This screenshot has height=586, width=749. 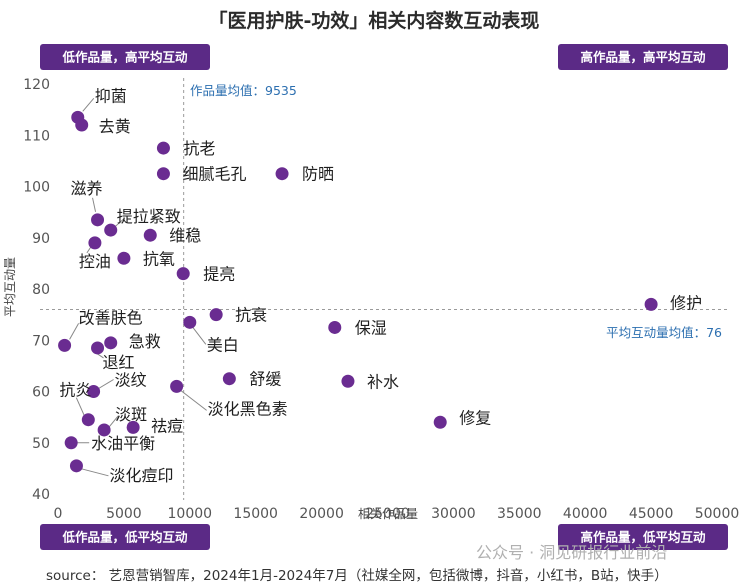 What do you see at coordinates (571, 552) in the screenshot?
I see `watermark: 公众号 · 洞见研报行业前沿` at bounding box center [571, 552].